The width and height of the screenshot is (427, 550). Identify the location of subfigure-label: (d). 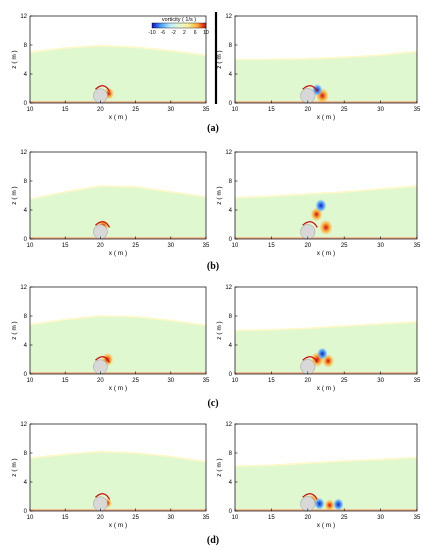
(213, 540).